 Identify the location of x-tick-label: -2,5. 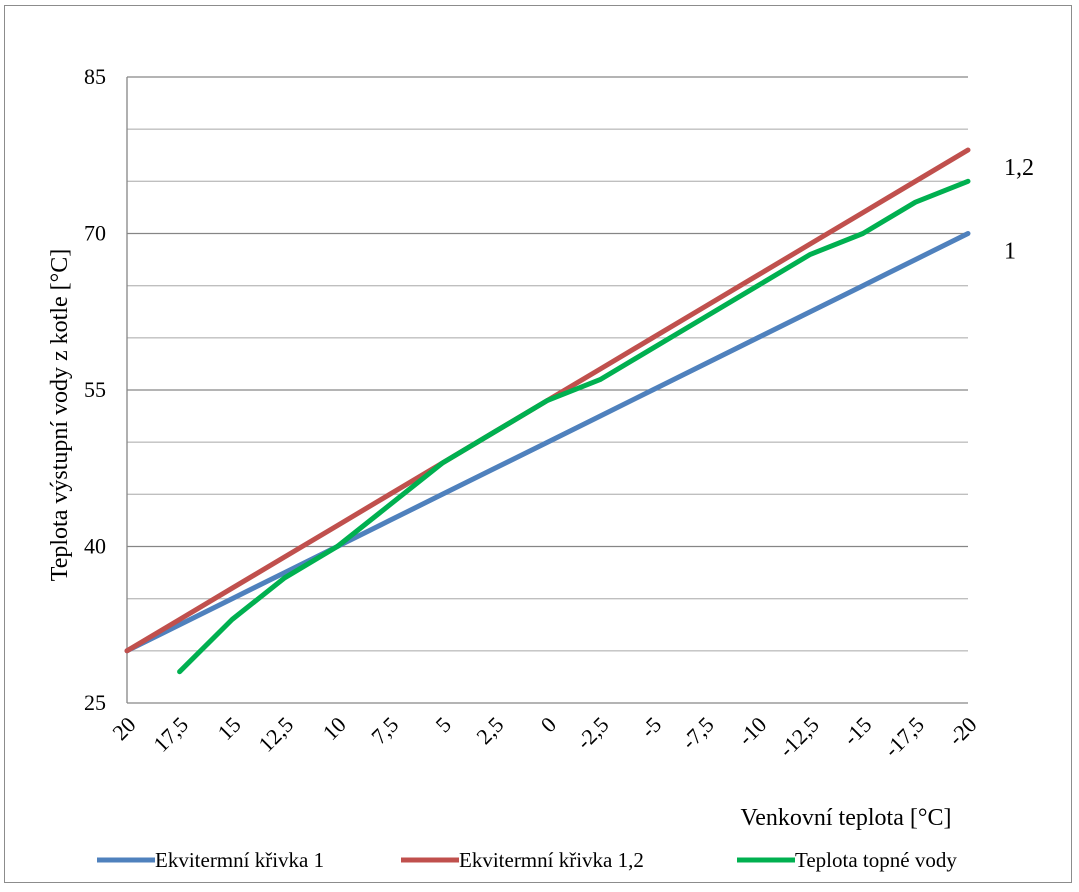
(592, 733).